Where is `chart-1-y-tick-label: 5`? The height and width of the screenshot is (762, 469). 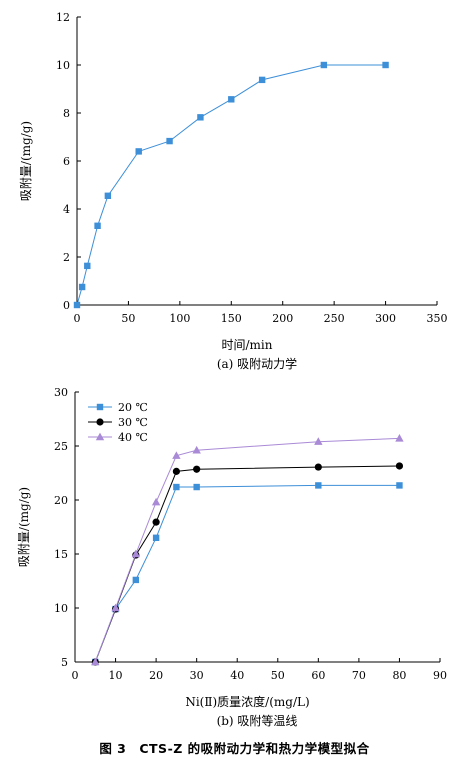
chart-1-y-tick-label: 5 is located at coordinates (64, 662).